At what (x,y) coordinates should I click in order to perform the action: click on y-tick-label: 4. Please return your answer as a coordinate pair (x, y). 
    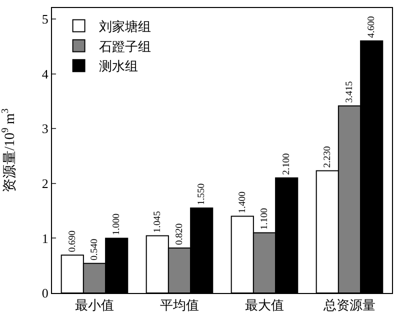
    Looking at the image, I should click on (45, 74).